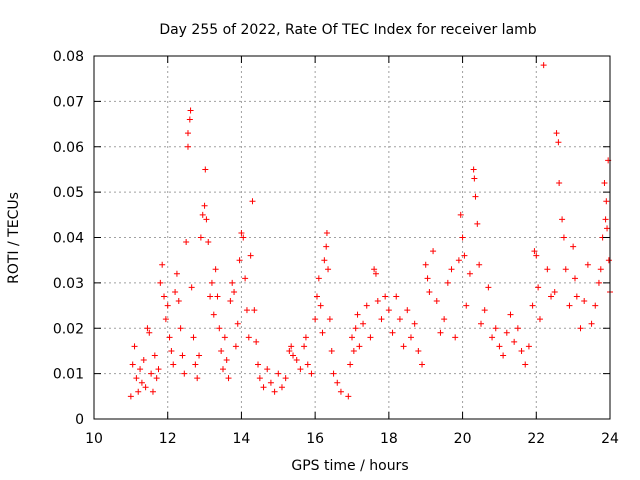 The image size is (640, 480). What do you see at coordinates (389, 439) in the screenshot?
I see `x-tick-label: 18` at bounding box center [389, 439].